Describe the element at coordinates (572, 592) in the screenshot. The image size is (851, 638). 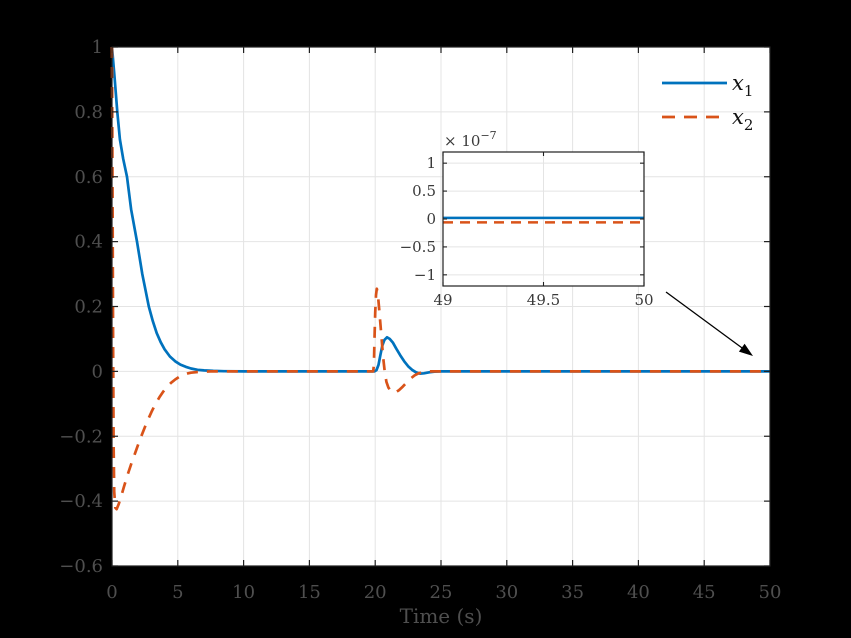
I see `x-tick-label: 35` at that location.